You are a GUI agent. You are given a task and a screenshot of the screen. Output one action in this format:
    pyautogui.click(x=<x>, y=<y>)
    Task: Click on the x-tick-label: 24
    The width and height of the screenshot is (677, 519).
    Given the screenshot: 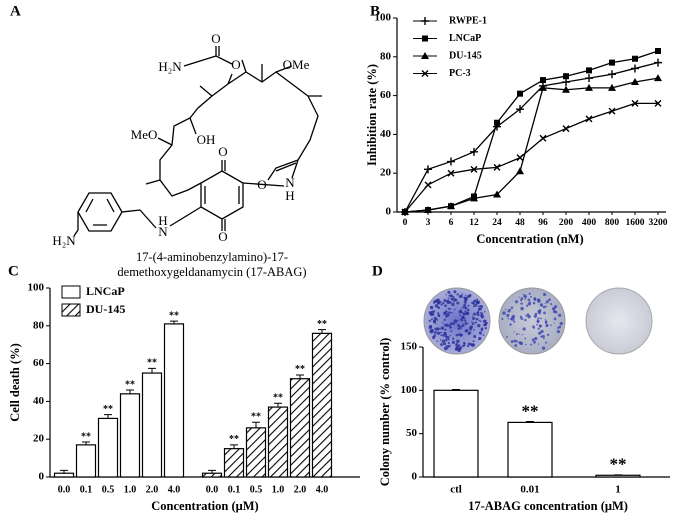 What is the action you would take?
    pyautogui.click(x=497, y=223)
    